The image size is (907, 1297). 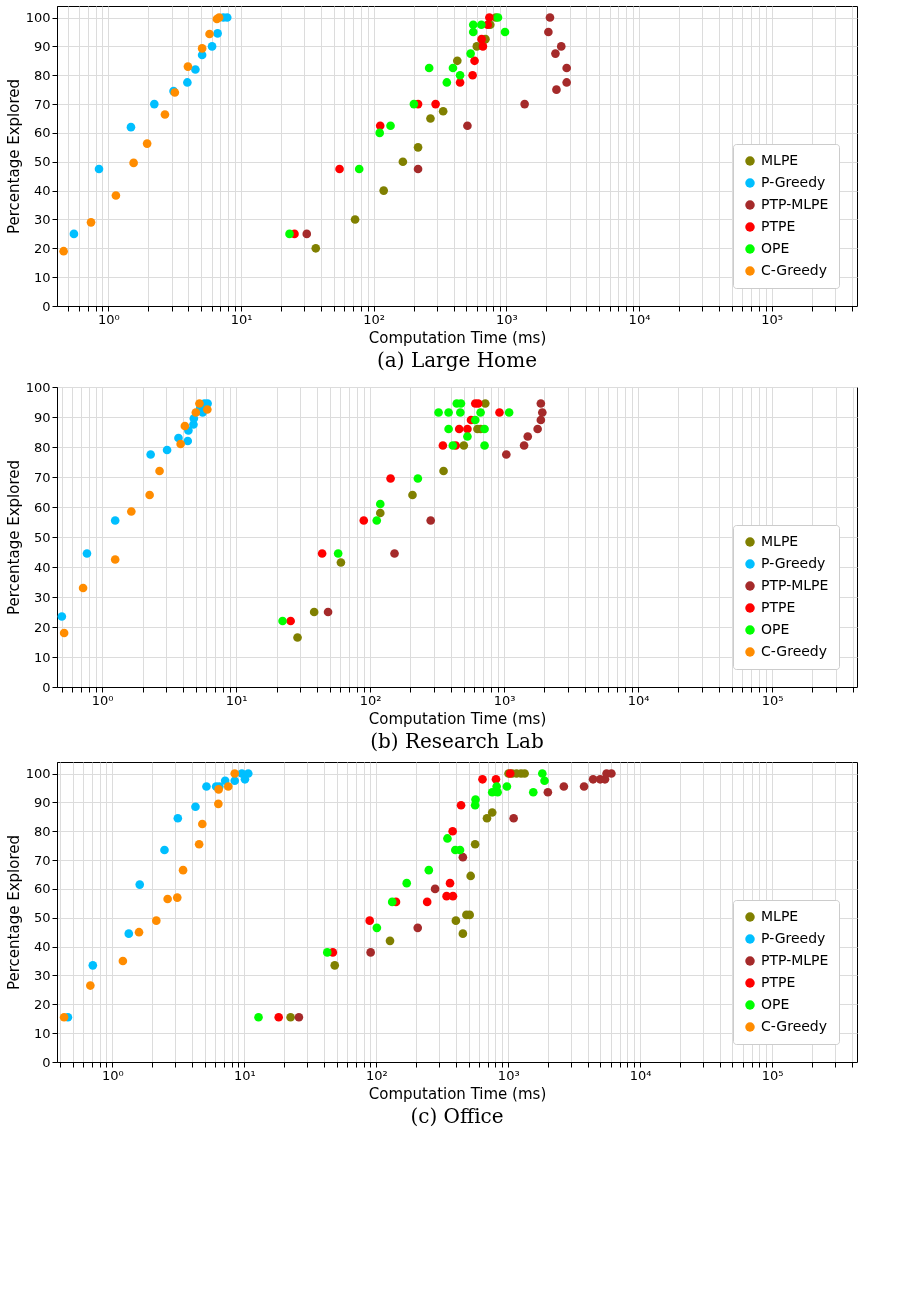 I want to click on text: (c) Office, so click(x=457, y=1116).